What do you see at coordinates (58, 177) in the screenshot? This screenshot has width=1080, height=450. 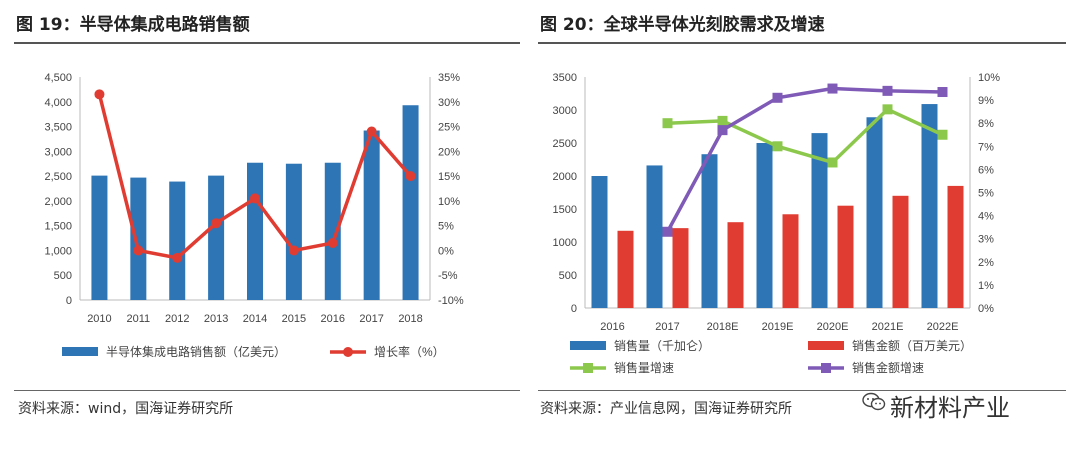 I see `y-tick-label: 2,500` at bounding box center [58, 177].